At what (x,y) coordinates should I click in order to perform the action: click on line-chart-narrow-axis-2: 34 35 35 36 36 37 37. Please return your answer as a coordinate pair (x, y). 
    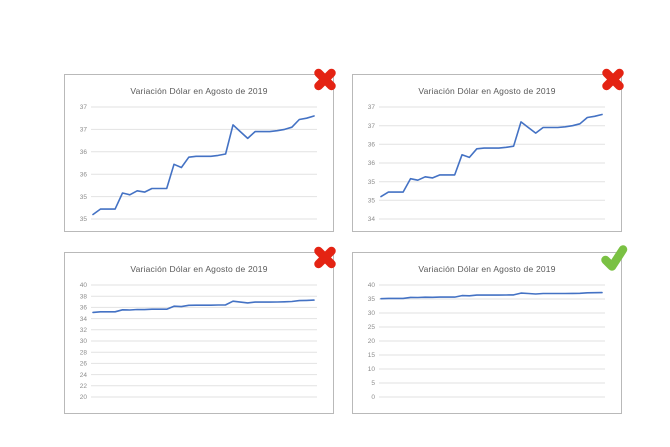
    Looking at the image, I should click on (486, 163).